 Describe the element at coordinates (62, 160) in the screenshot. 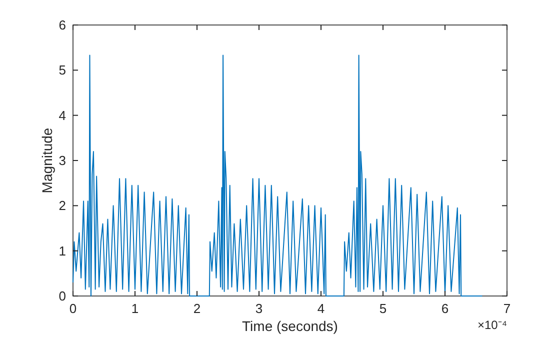

I see `y-tick-label: 3` at that location.